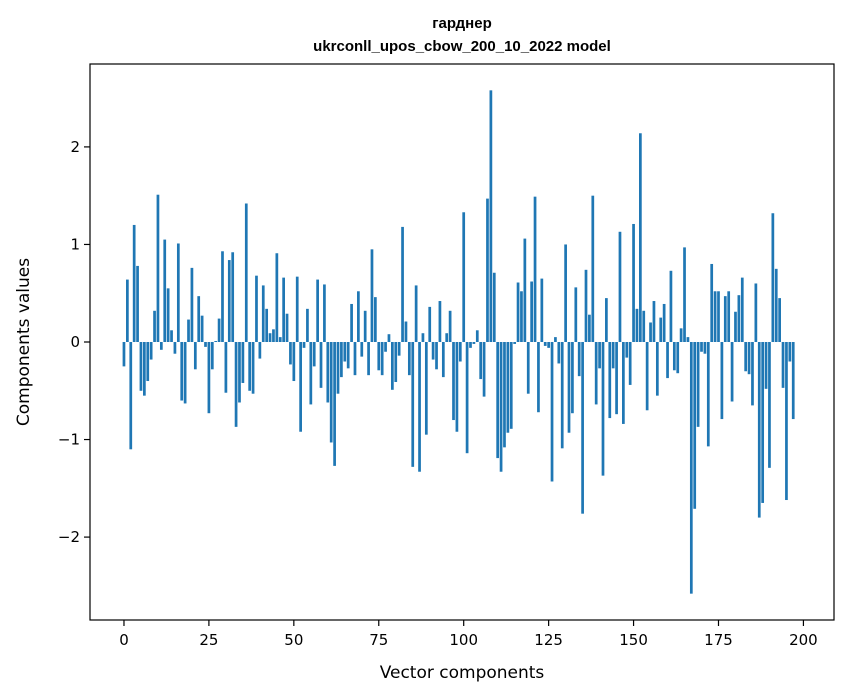  Describe the element at coordinates (803, 640) in the screenshot. I see `x-tick-label: 200` at that location.